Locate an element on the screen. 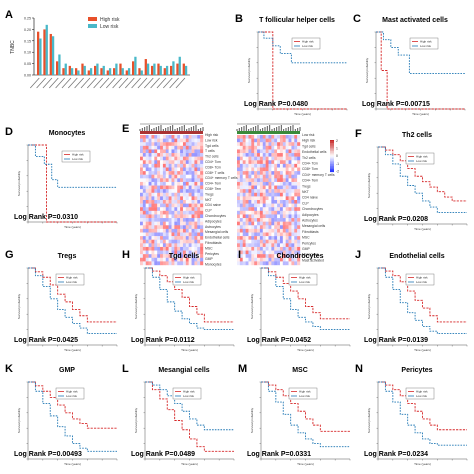 The height and width of the screenshot is (474, 474). y-tick-label: 0.20 is located at coordinates (27, 30).